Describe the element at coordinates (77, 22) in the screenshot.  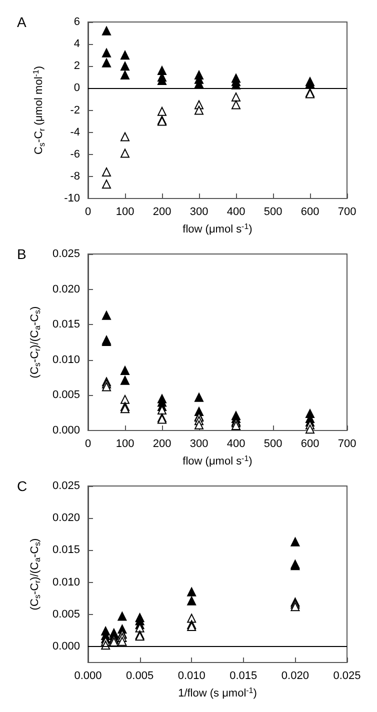
I see `y-tick-label: 6` at that location.